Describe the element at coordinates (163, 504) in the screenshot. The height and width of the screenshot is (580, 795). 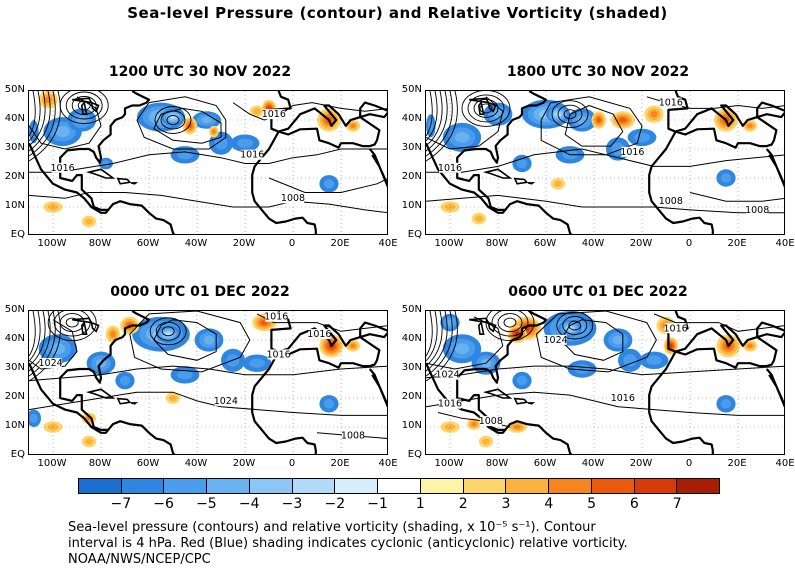
I see `colorbar-tick-label: −6` at that location.